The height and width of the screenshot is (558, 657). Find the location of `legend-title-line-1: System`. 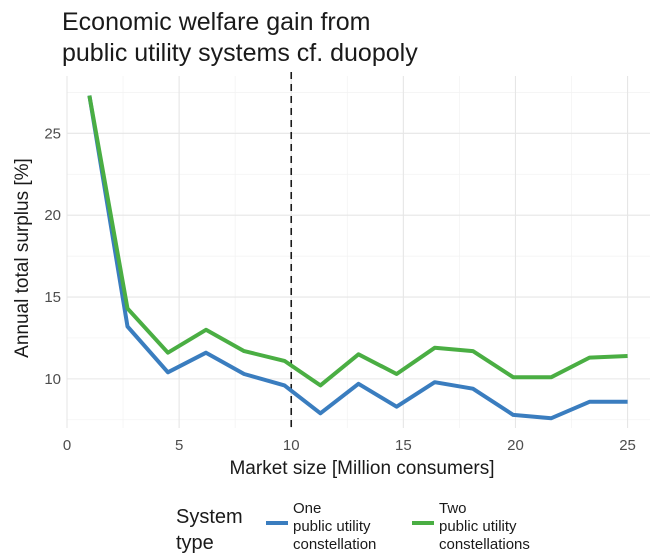

legend-title-line-1: System is located at coordinates (209, 517).